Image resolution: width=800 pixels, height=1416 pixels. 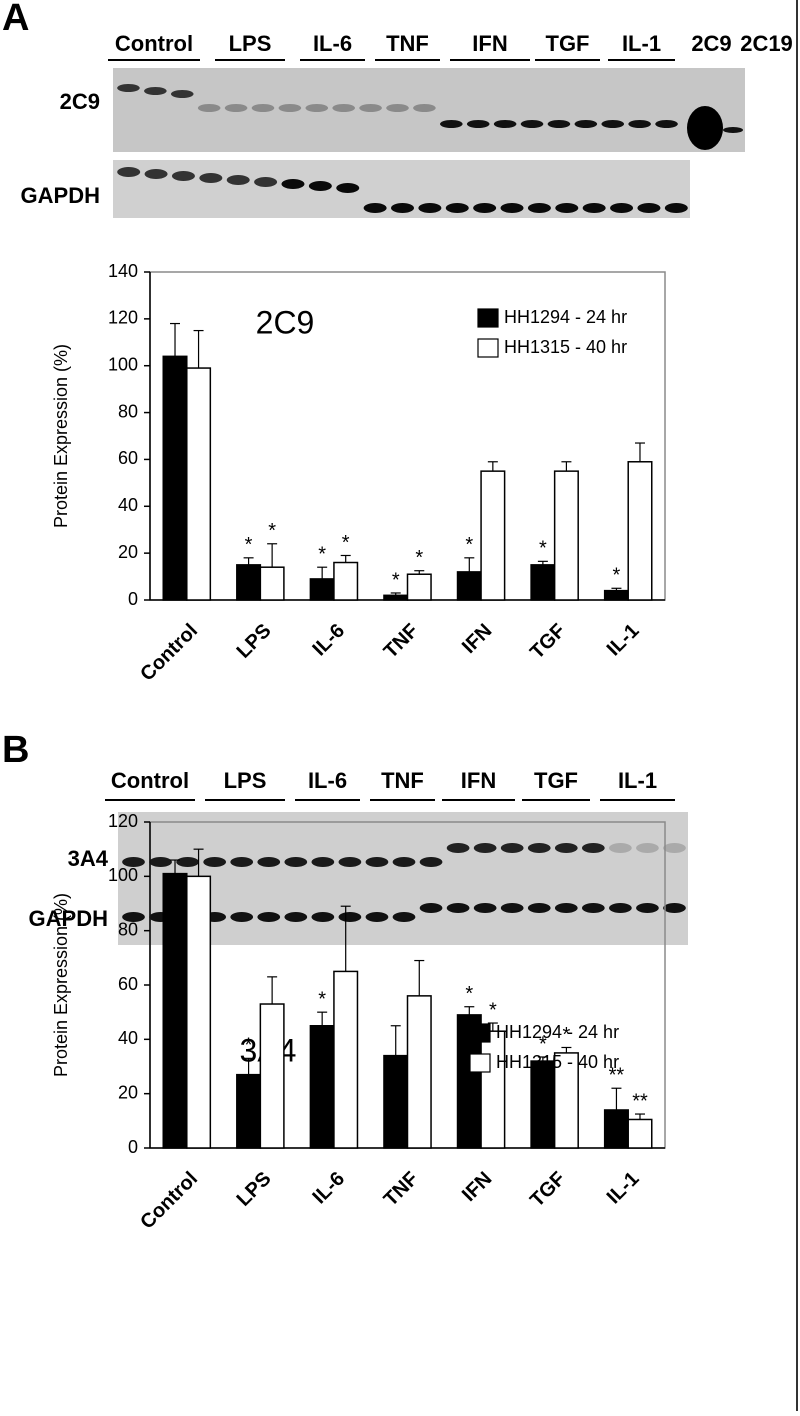 I want to click on y-tick-label: 80, so click(x=128, y=929).